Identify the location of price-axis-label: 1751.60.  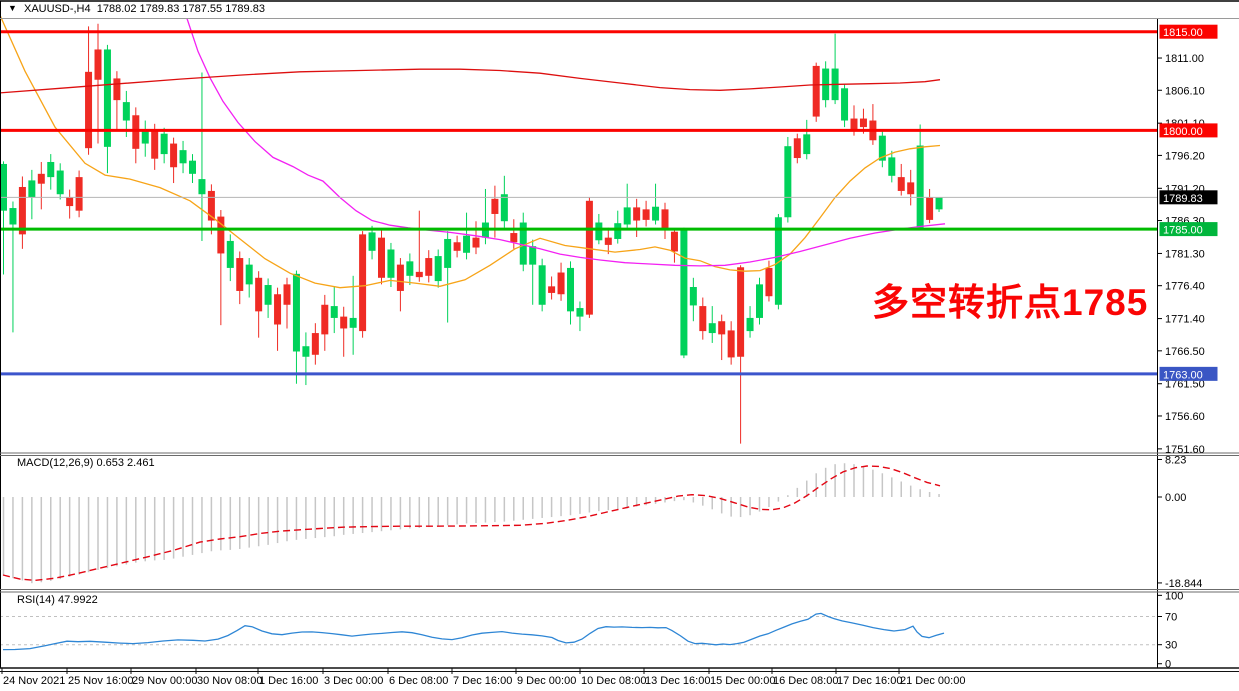
(1185, 450).